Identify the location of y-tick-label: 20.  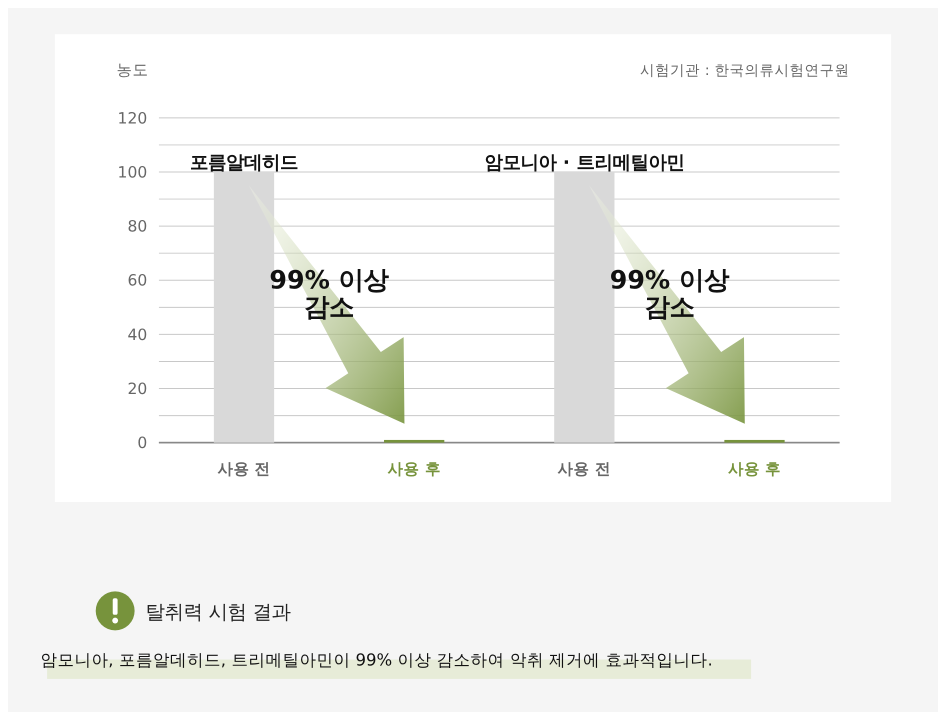
(137, 389).